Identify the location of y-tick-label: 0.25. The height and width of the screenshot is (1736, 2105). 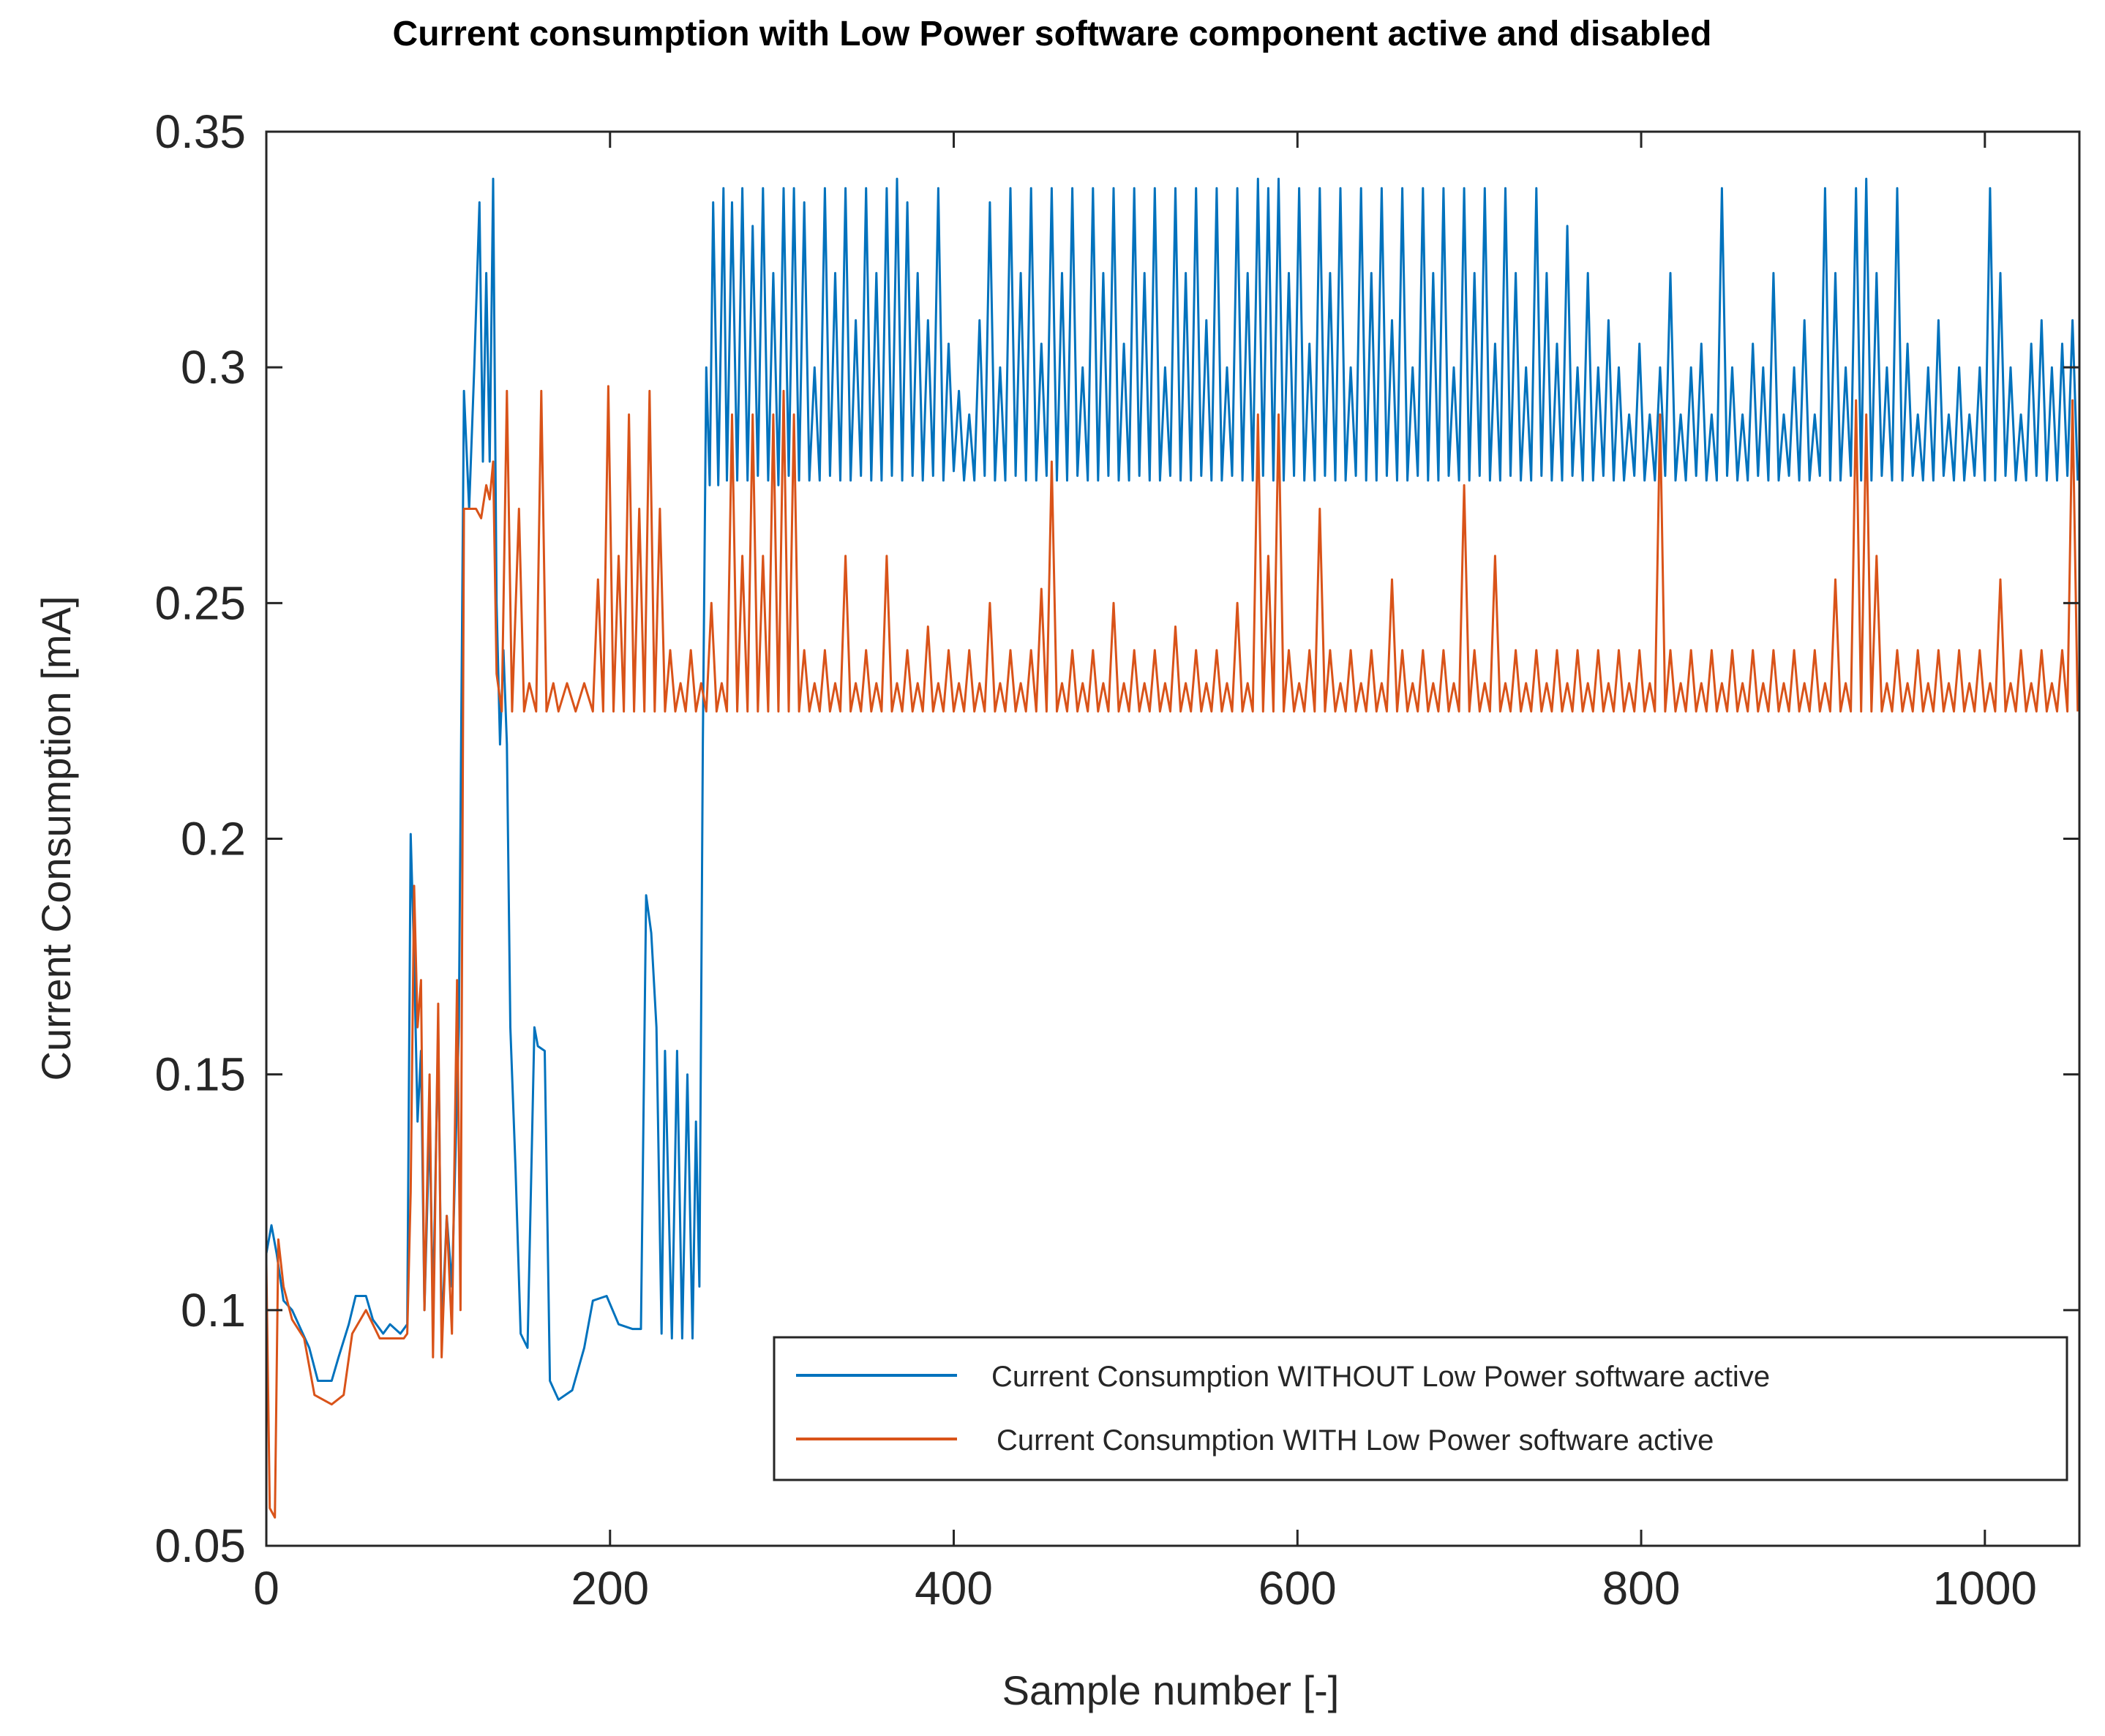
(200, 602).